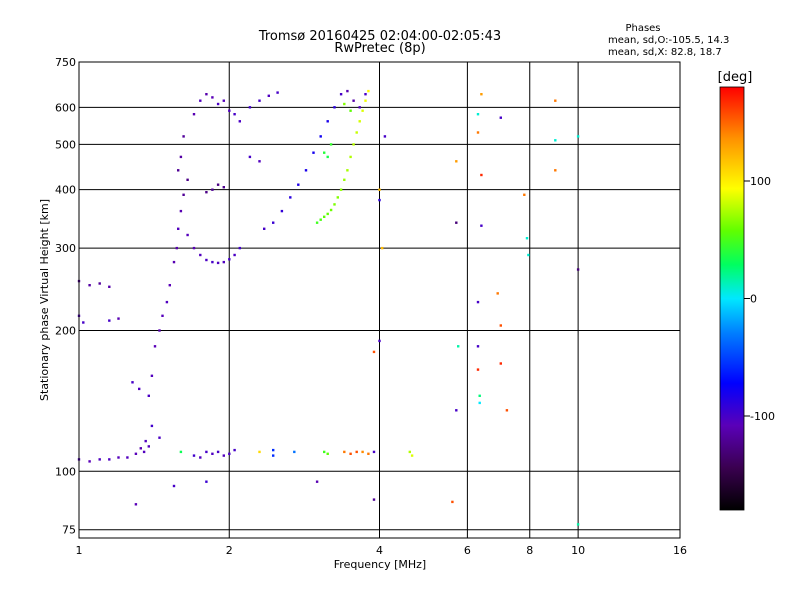  What do you see at coordinates (680, 550) in the screenshot?
I see `x-tick-label: 16` at bounding box center [680, 550].